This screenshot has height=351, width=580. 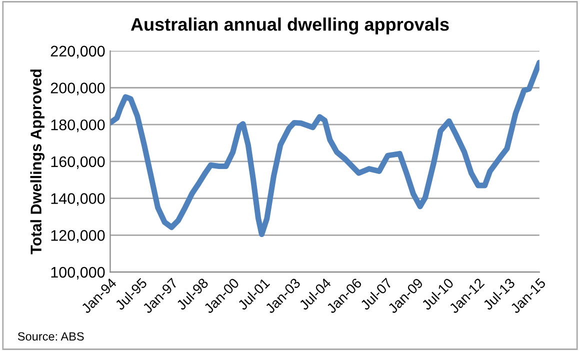 What do you see at coordinates (51, 336) in the screenshot?
I see `source-note: Source: ABS` at bounding box center [51, 336].